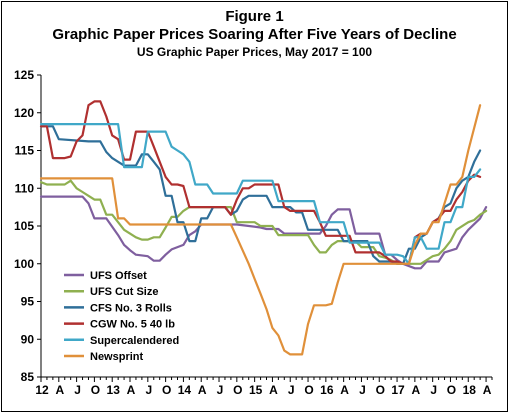 The width and height of the screenshot is (509, 413). Describe the element at coordinates (24, 226) in the screenshot. I see `y-tick-label: 105` at that location.